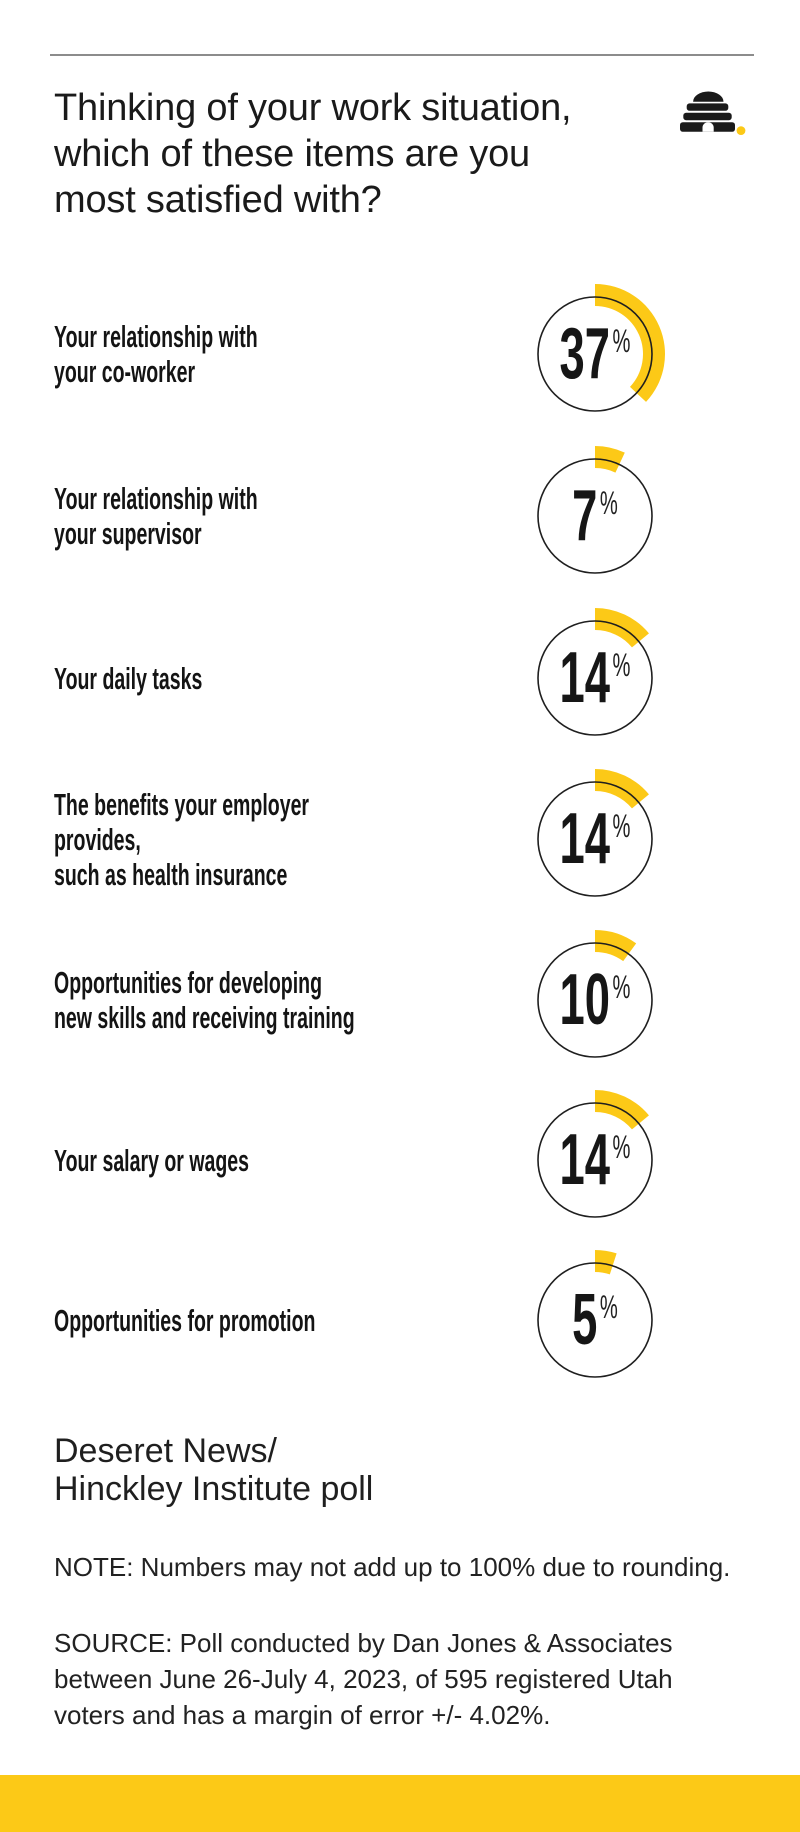 This screenshot has height=1832, width=800. What do you see at coordinates (152, 1160) in the screenshot?
I see `item-label-text: Your salary or wages` at bounding box center [152, 1160].